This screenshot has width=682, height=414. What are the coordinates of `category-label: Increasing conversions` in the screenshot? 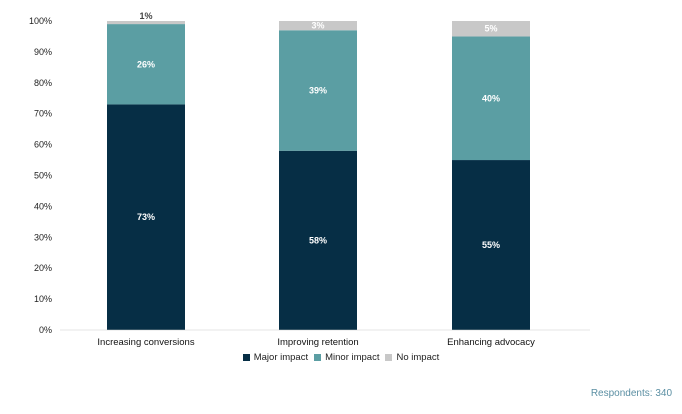 It's located at (145, 342).